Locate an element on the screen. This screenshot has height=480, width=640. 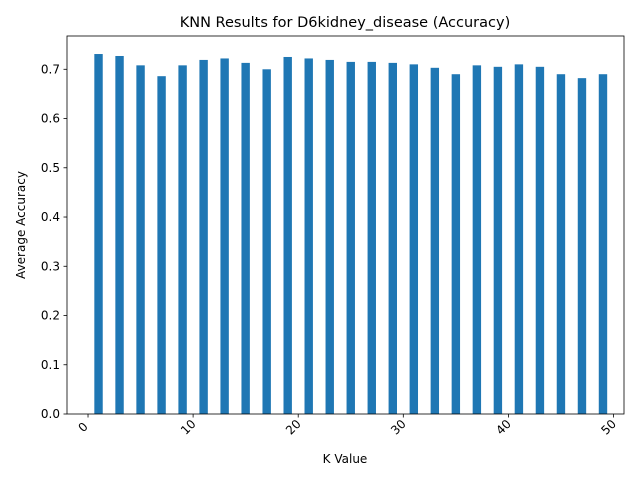
y-tick-label: 0.6 is located at coordinates (50, 119).